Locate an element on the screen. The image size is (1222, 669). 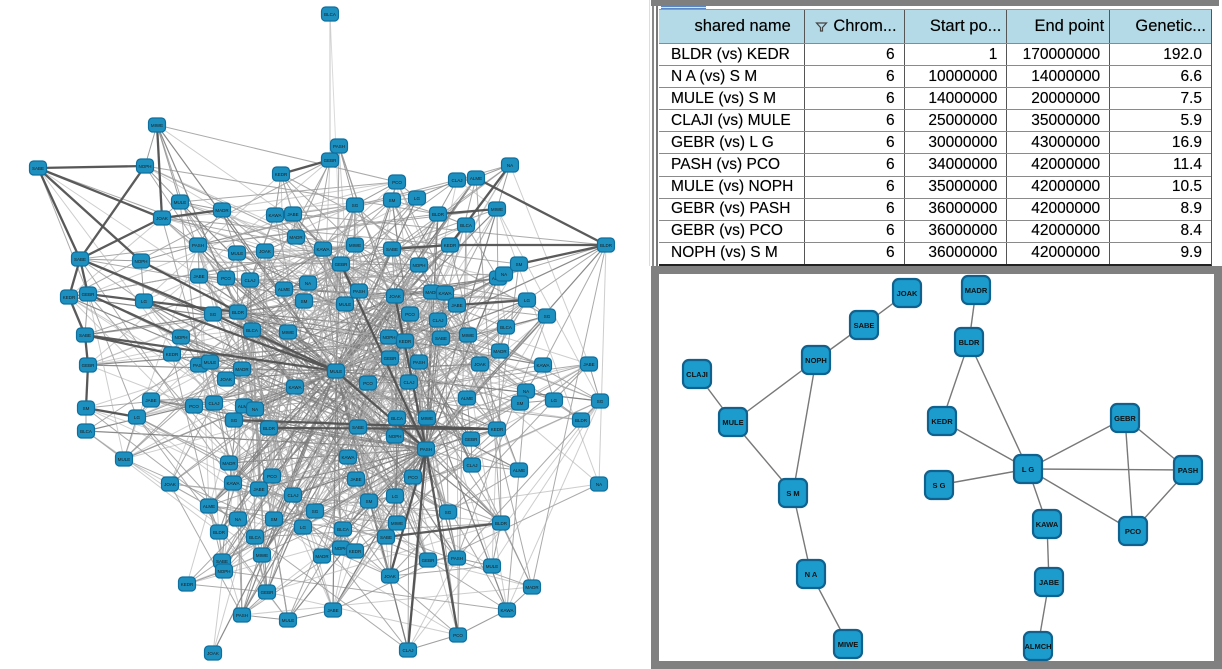
svg-text: S G is located at coordinates (939, 485).